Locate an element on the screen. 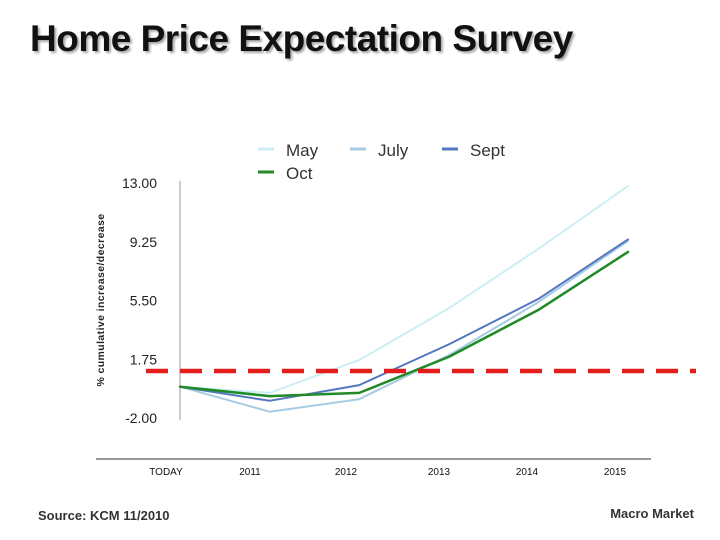 This screenshot has height=540, width=720. y-tick-label: 1.75 is located at coordinates (143, 359).